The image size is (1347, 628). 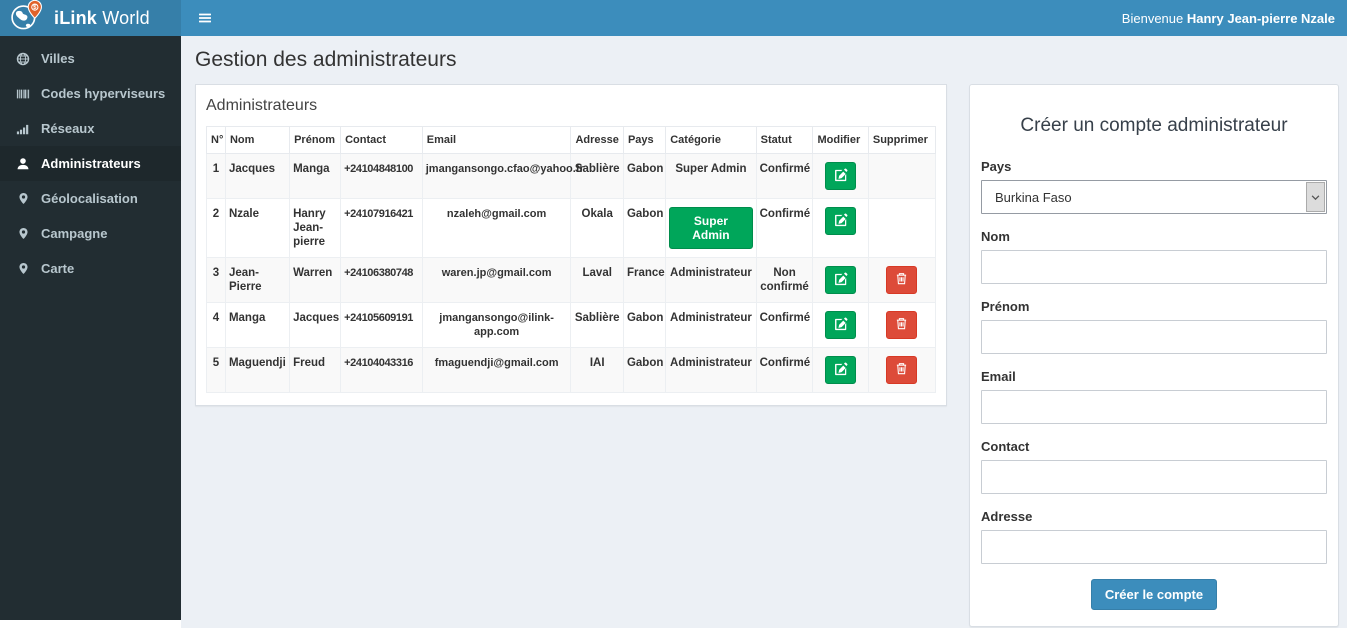 I want to click on cell-nom: Nzale, so click(x=257, y=228).